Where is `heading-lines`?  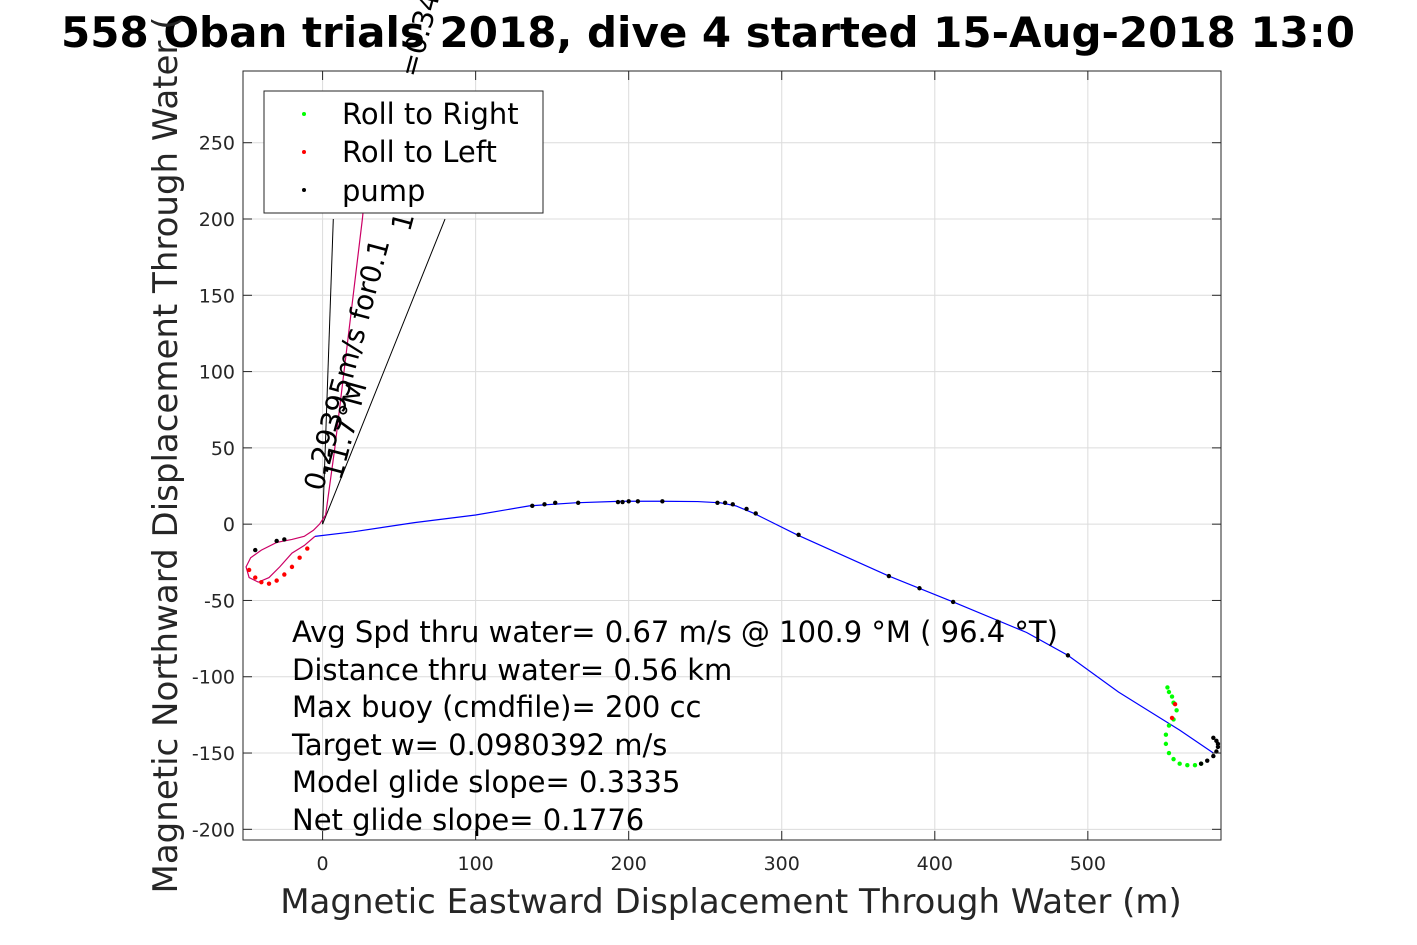
heading-lines is located at coordinates (384, 371).